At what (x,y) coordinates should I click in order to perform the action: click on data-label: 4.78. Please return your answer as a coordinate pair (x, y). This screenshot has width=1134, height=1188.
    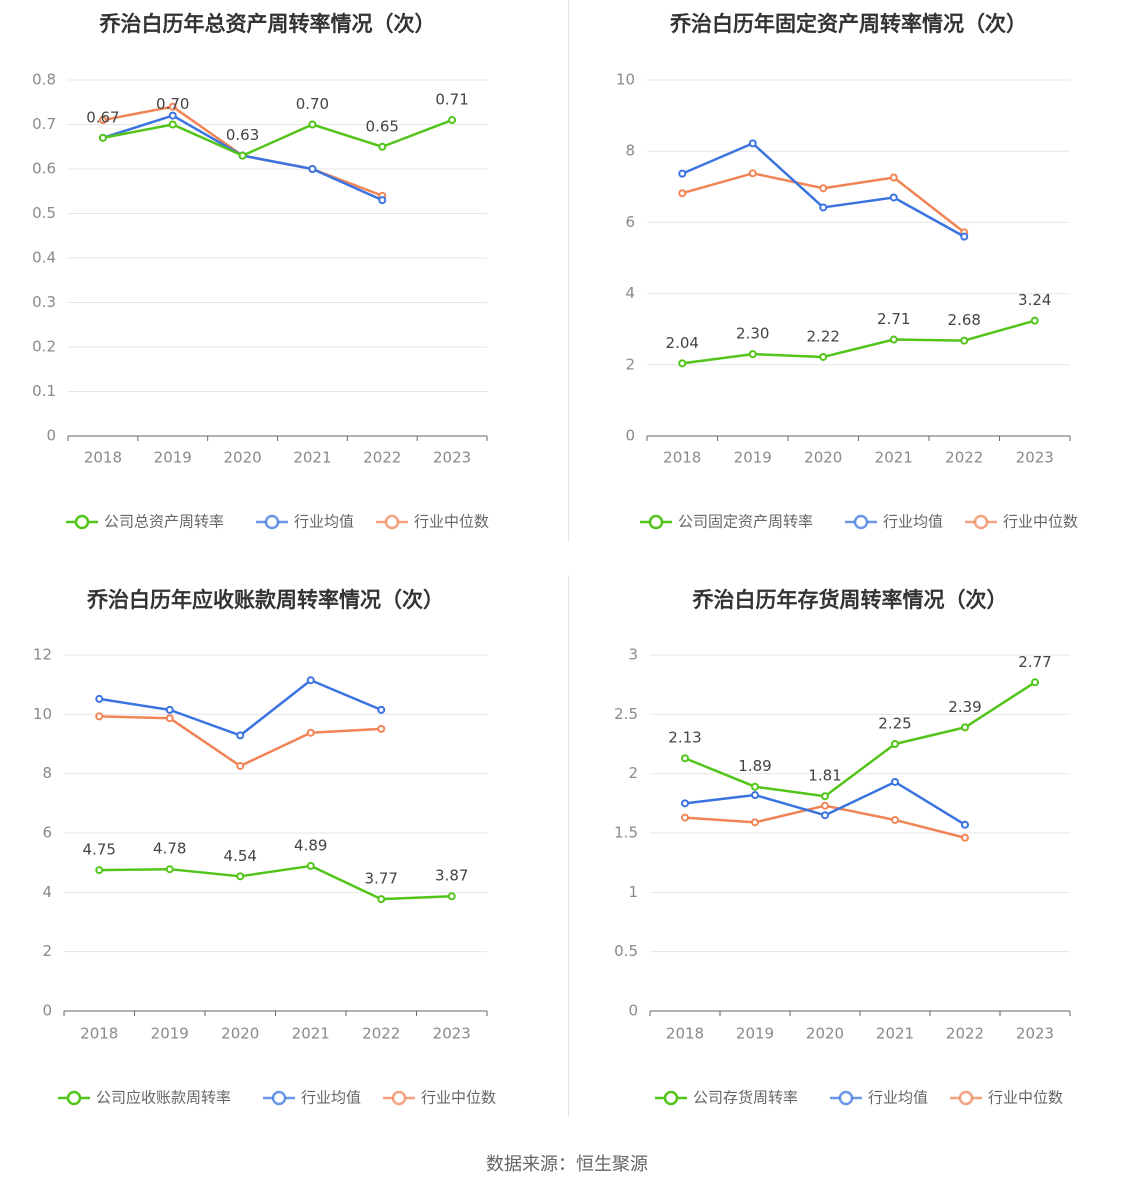
    Looking at the image, I should click on (169, 849).